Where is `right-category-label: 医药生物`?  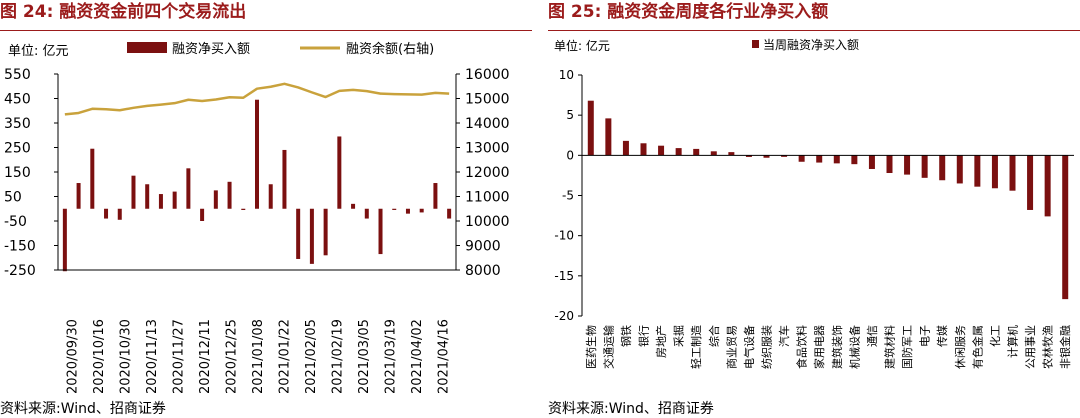 right-category-label: 医药生物 is located at coordinates (591, 347).